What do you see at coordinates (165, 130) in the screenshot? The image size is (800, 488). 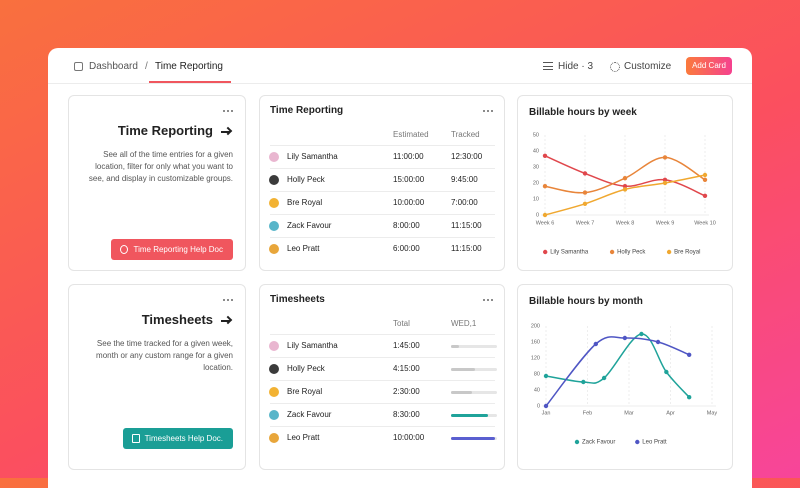 I see `intro-title: Time Reporting` at bounding box center [165, 130].